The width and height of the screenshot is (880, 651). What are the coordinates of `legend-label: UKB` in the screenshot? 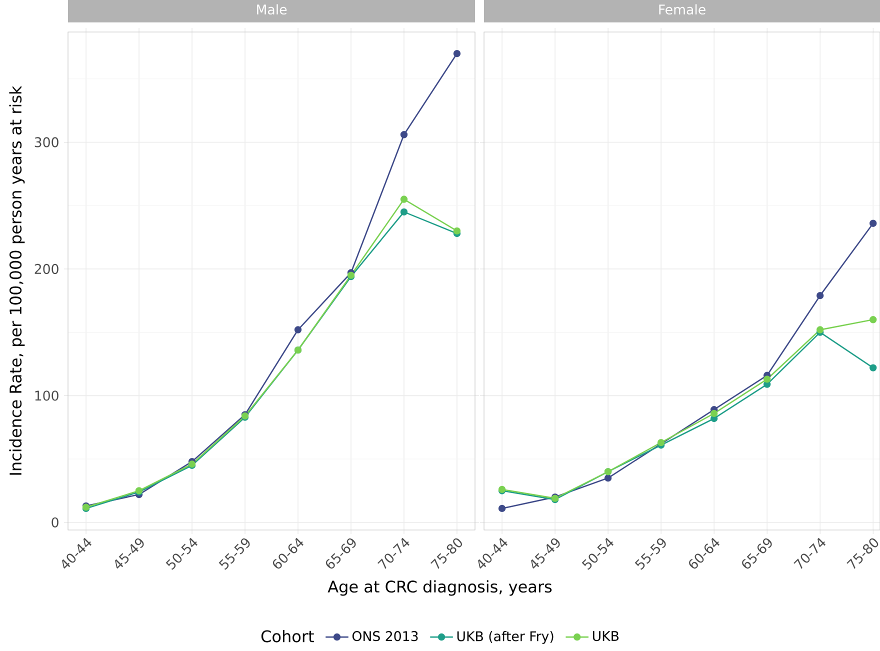 It's located at (605, 636).